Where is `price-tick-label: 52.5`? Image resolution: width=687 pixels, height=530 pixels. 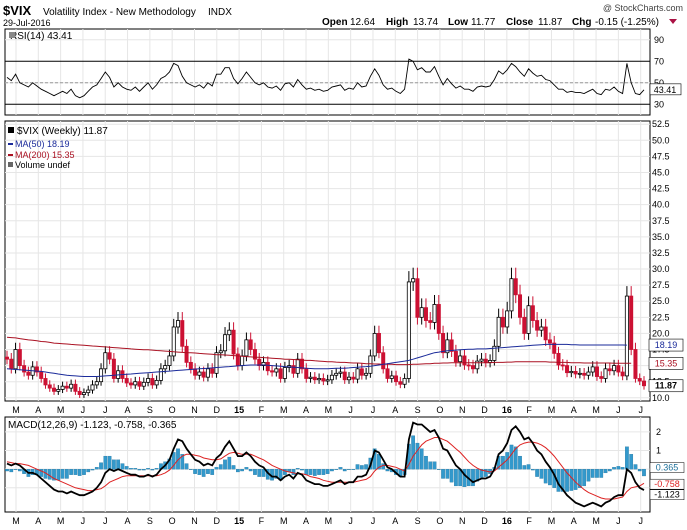
price-tick-label: 52.5 is located at coordinates (661, 124).